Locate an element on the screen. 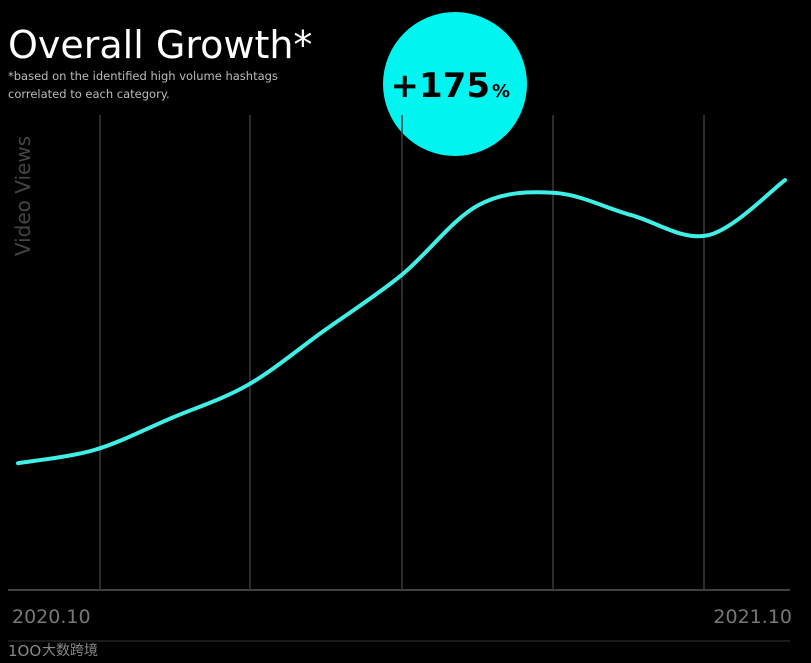 The image size is (811, 663). watermark-logo: 1OO is located at coordinates (24, 651).